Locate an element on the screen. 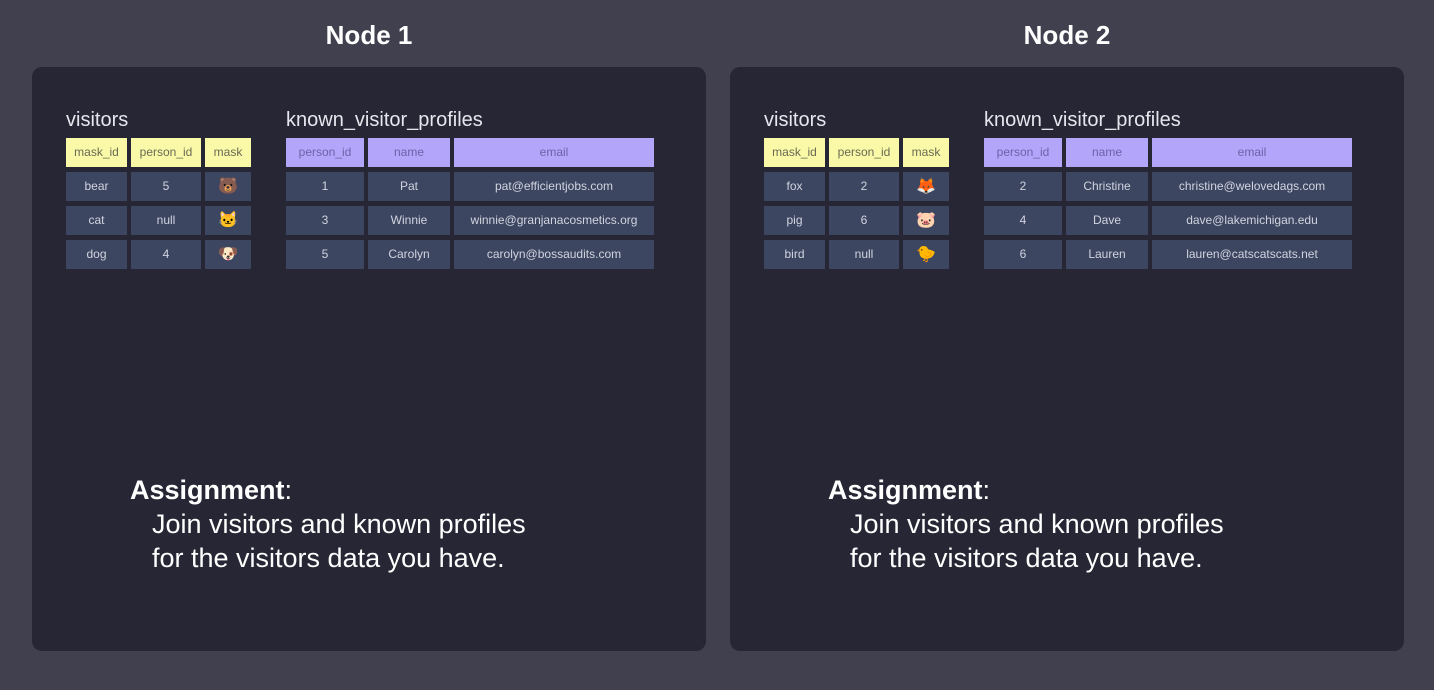  table-cell: Carolyn is located at coordinates (409, 254).